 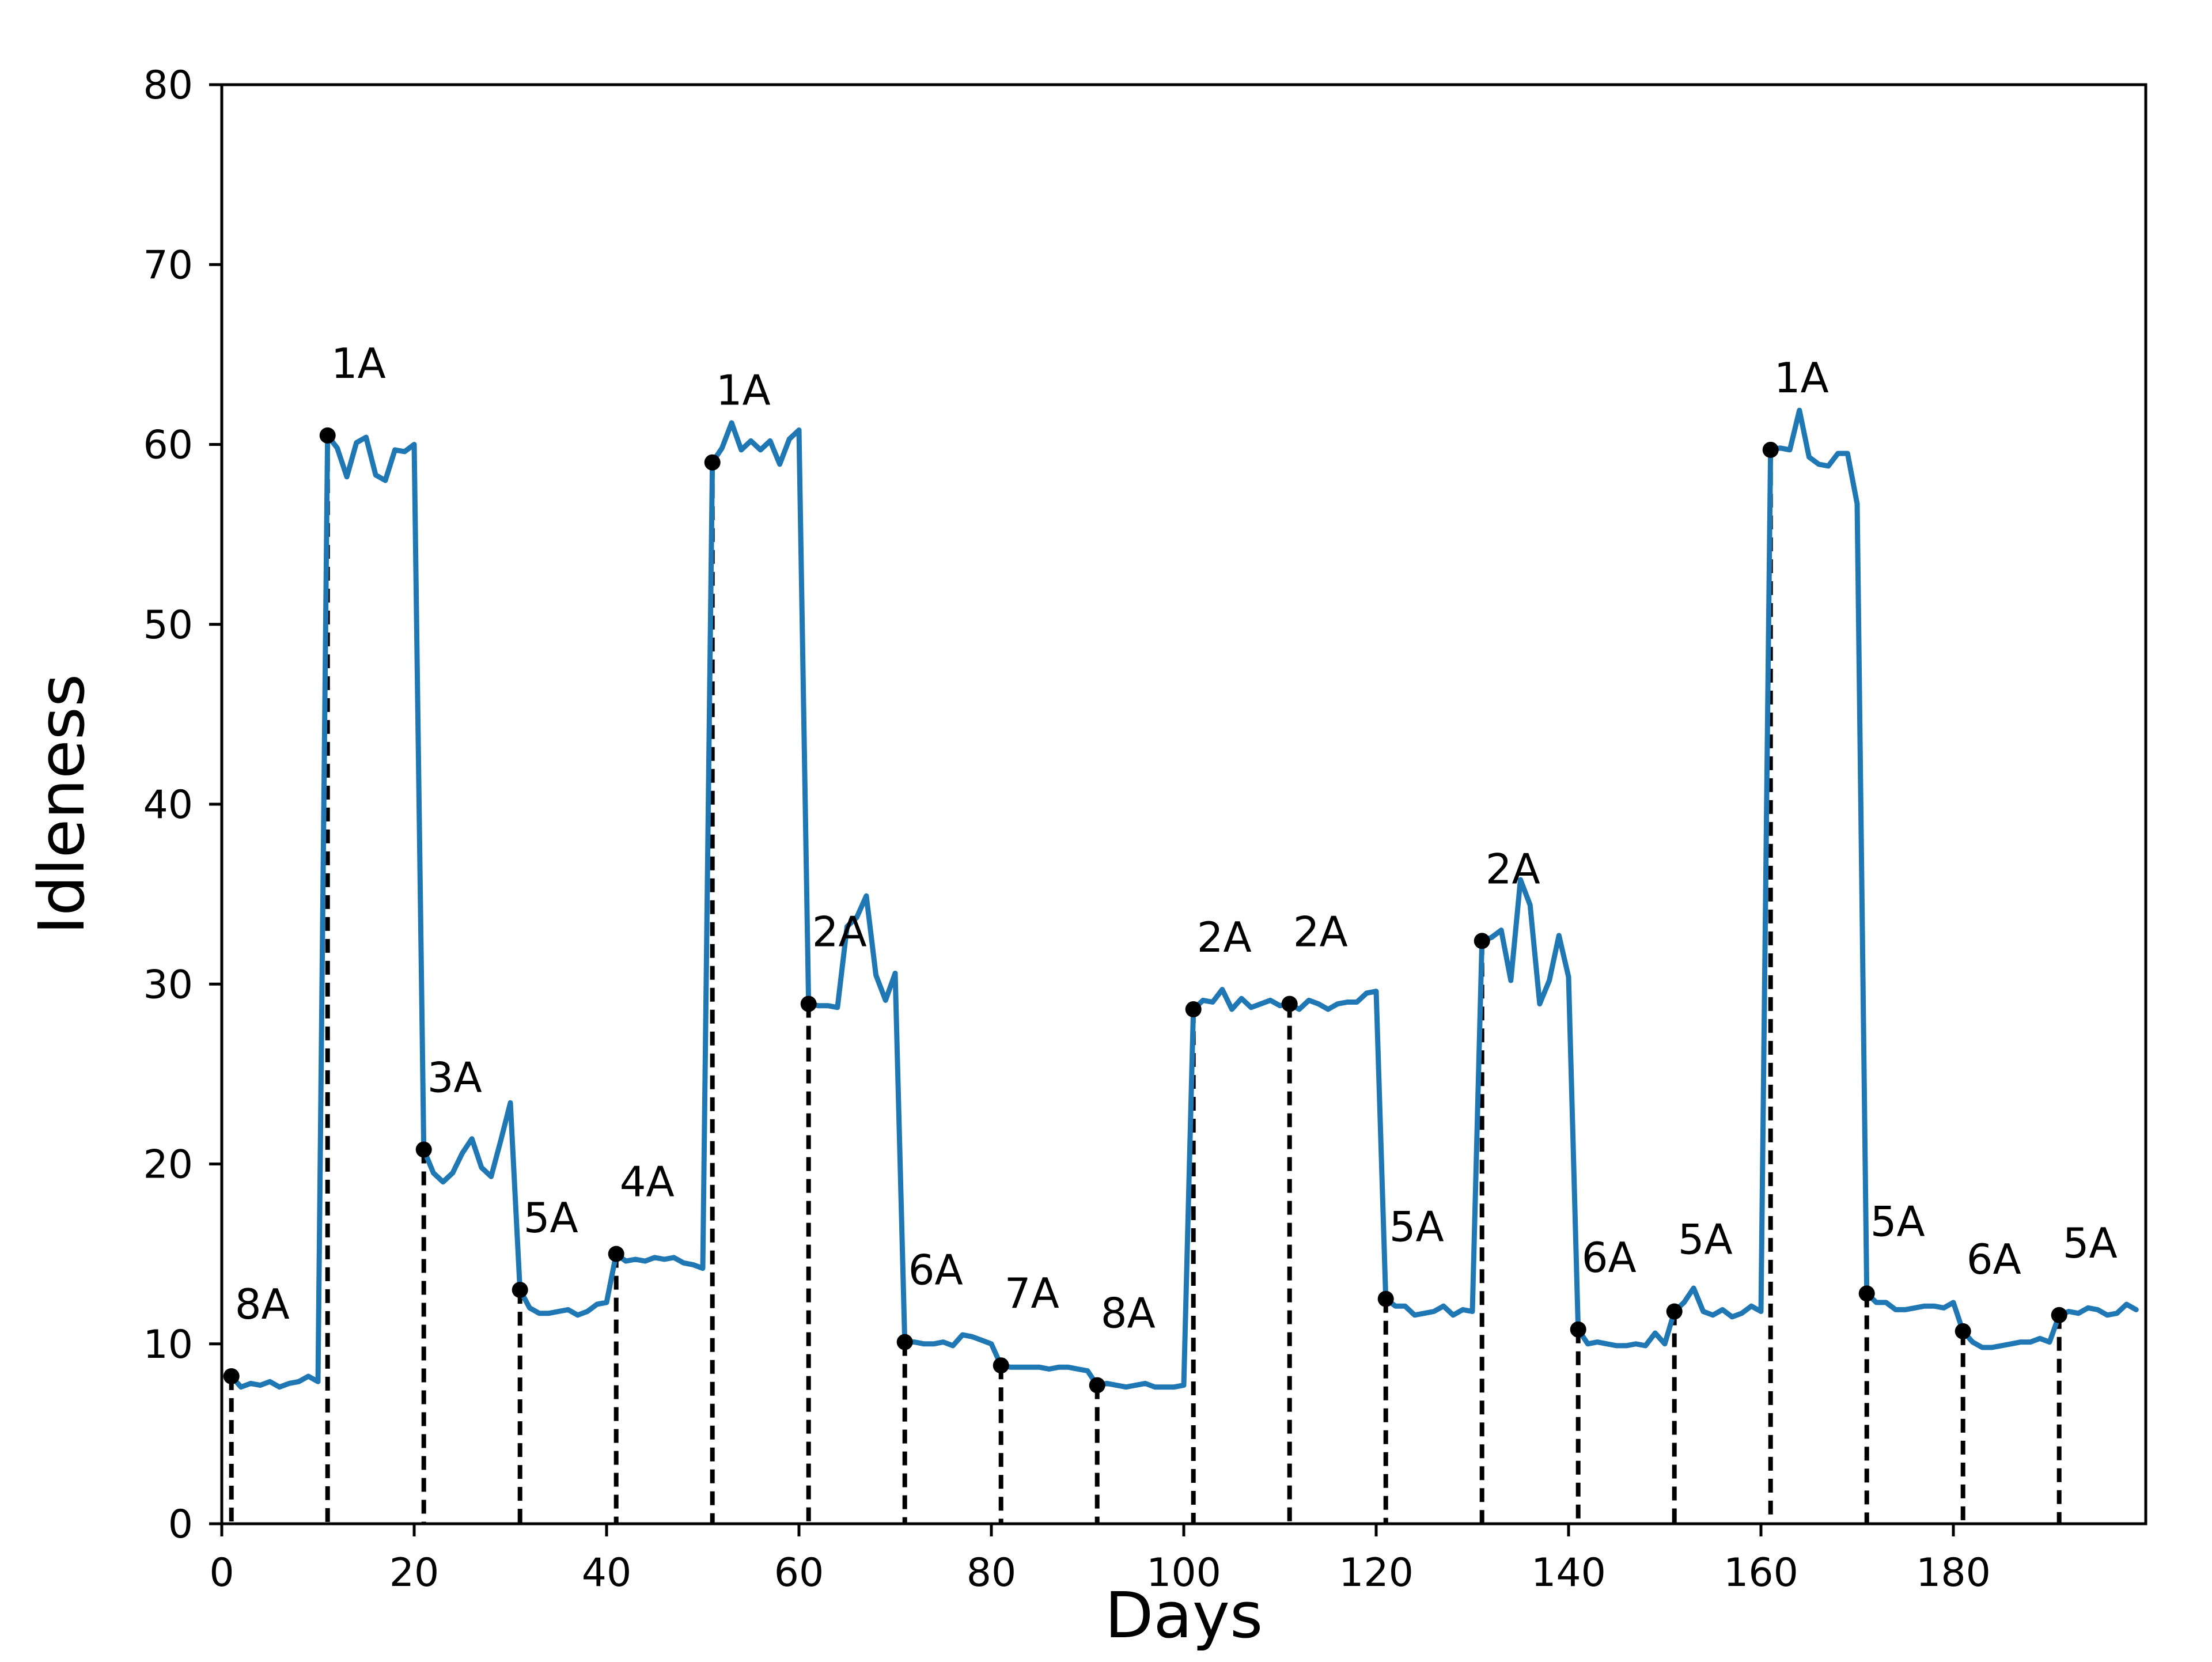 I want to click on y-tick-label-8: 80, so click(x=168, y=85).